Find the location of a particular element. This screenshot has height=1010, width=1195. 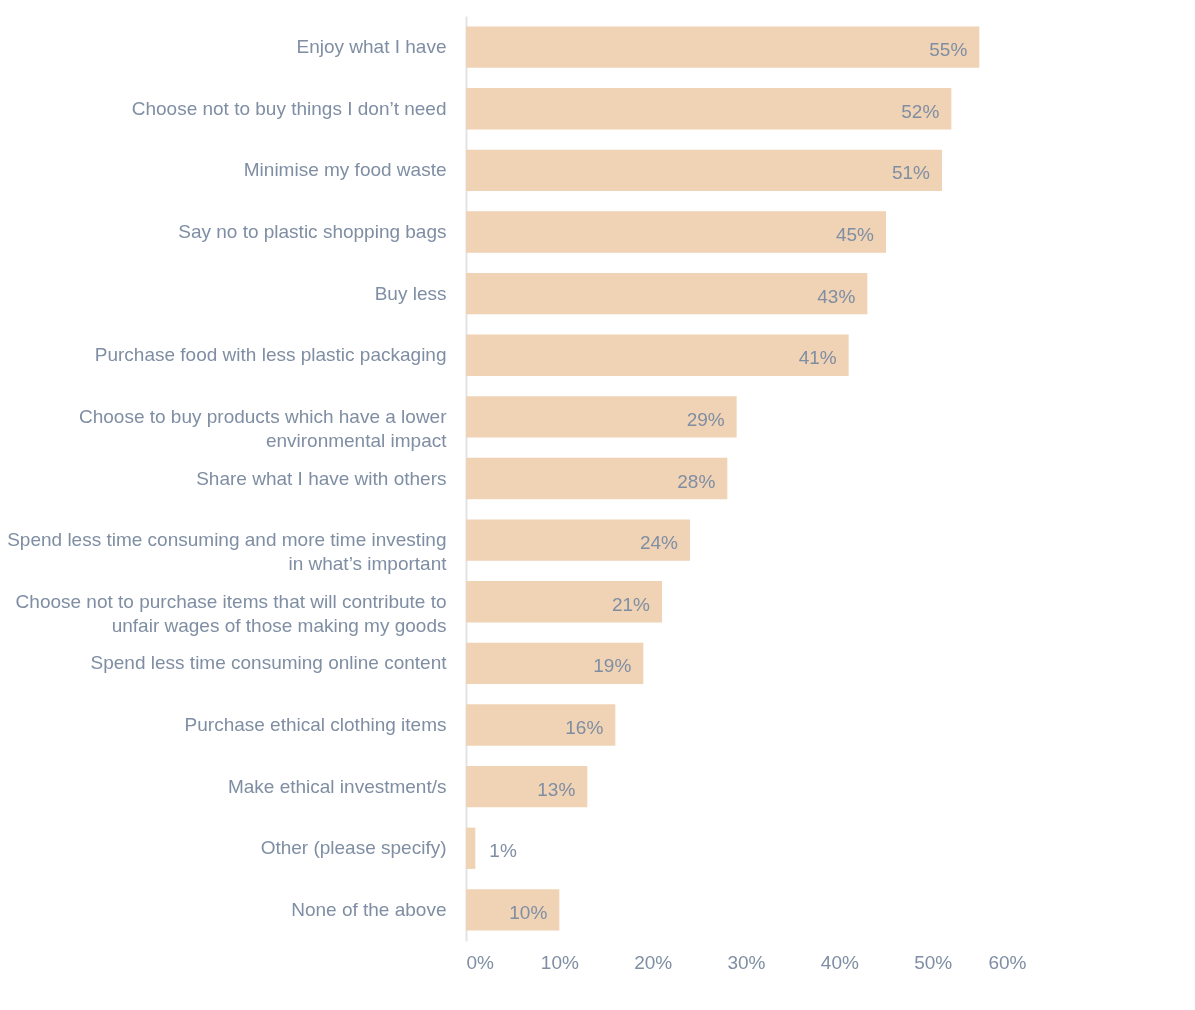

y-tick-label: Spend less time consuming and more time investing in what’s important is located at coordinates (227, 552).